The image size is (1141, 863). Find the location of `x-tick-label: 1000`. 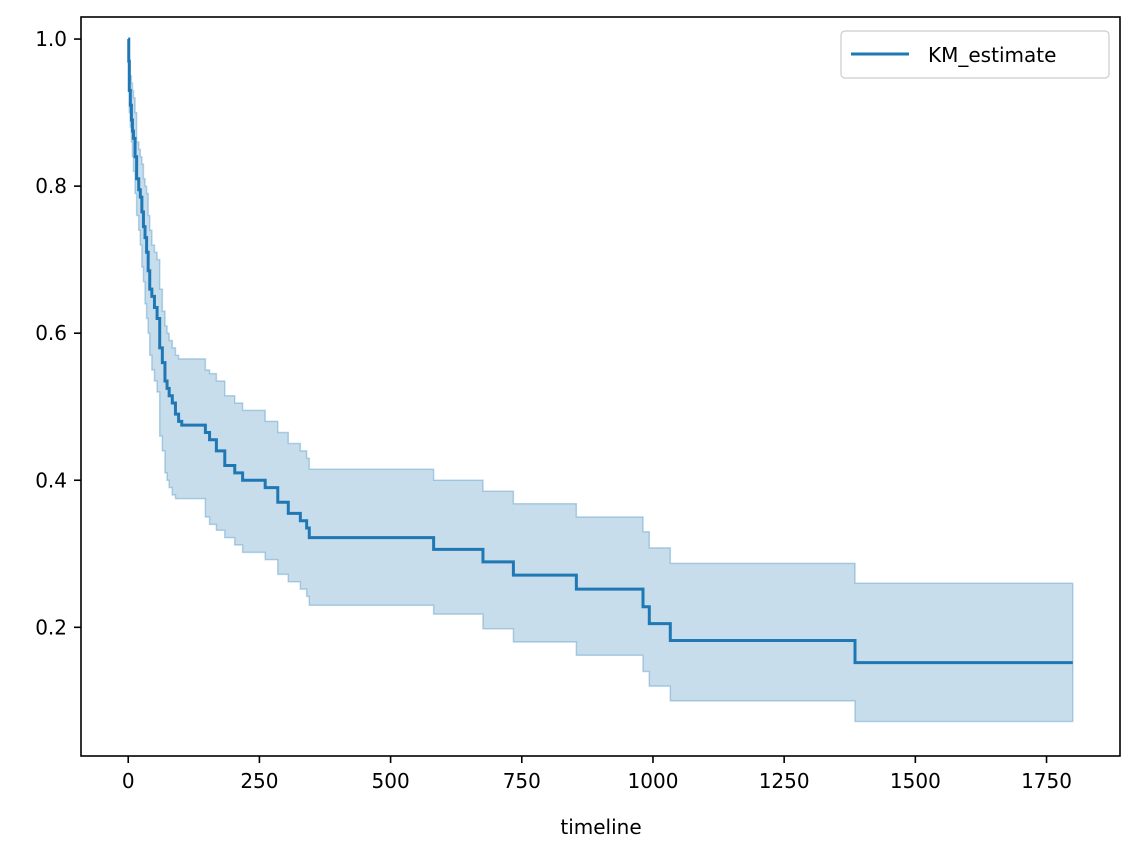

x-tick-label: 1000 is located at coordinates (653, 781).